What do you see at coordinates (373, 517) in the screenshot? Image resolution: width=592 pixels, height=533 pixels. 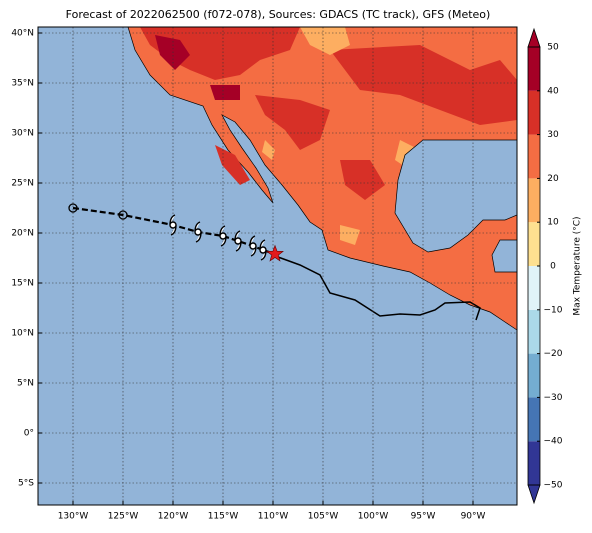 I see `x-tick-label: 100°W` at bounding box center [373, 517].